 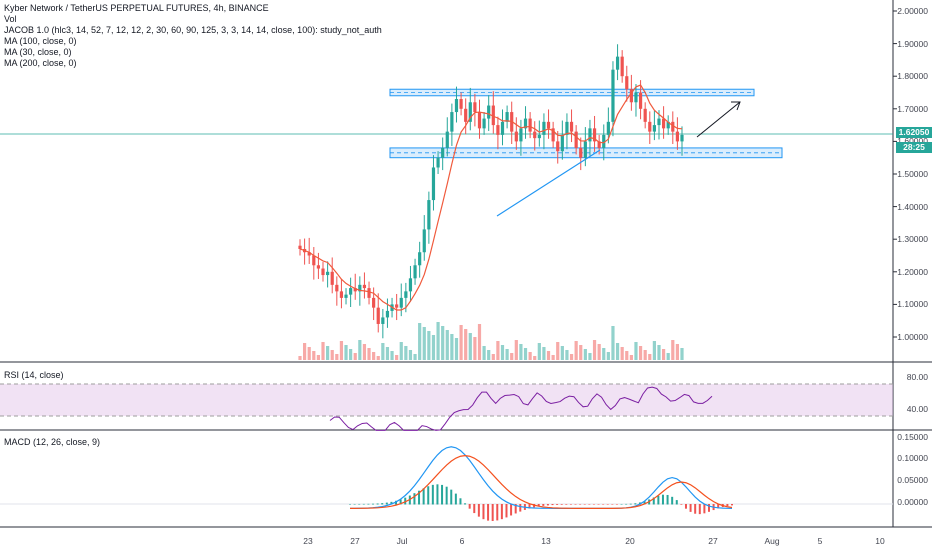 What do you see at coordinates (910, 141) in the screenshot?
I see `price-axis-label: 1.60000` at bounding box center [910, 141].